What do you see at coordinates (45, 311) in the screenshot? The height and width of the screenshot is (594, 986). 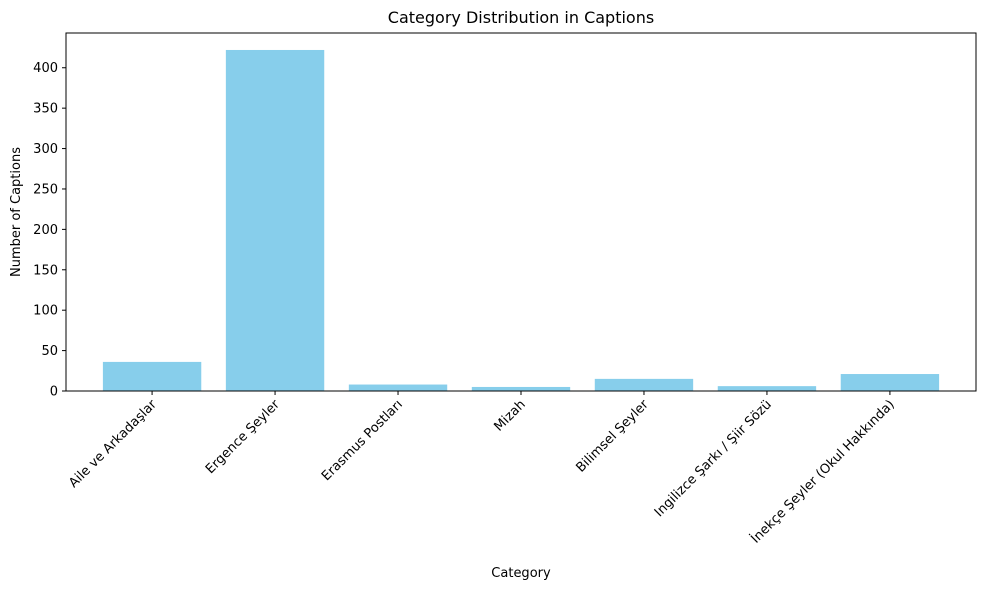 I see `y-tick-label-2: 100` at bounding box center [45, 311].